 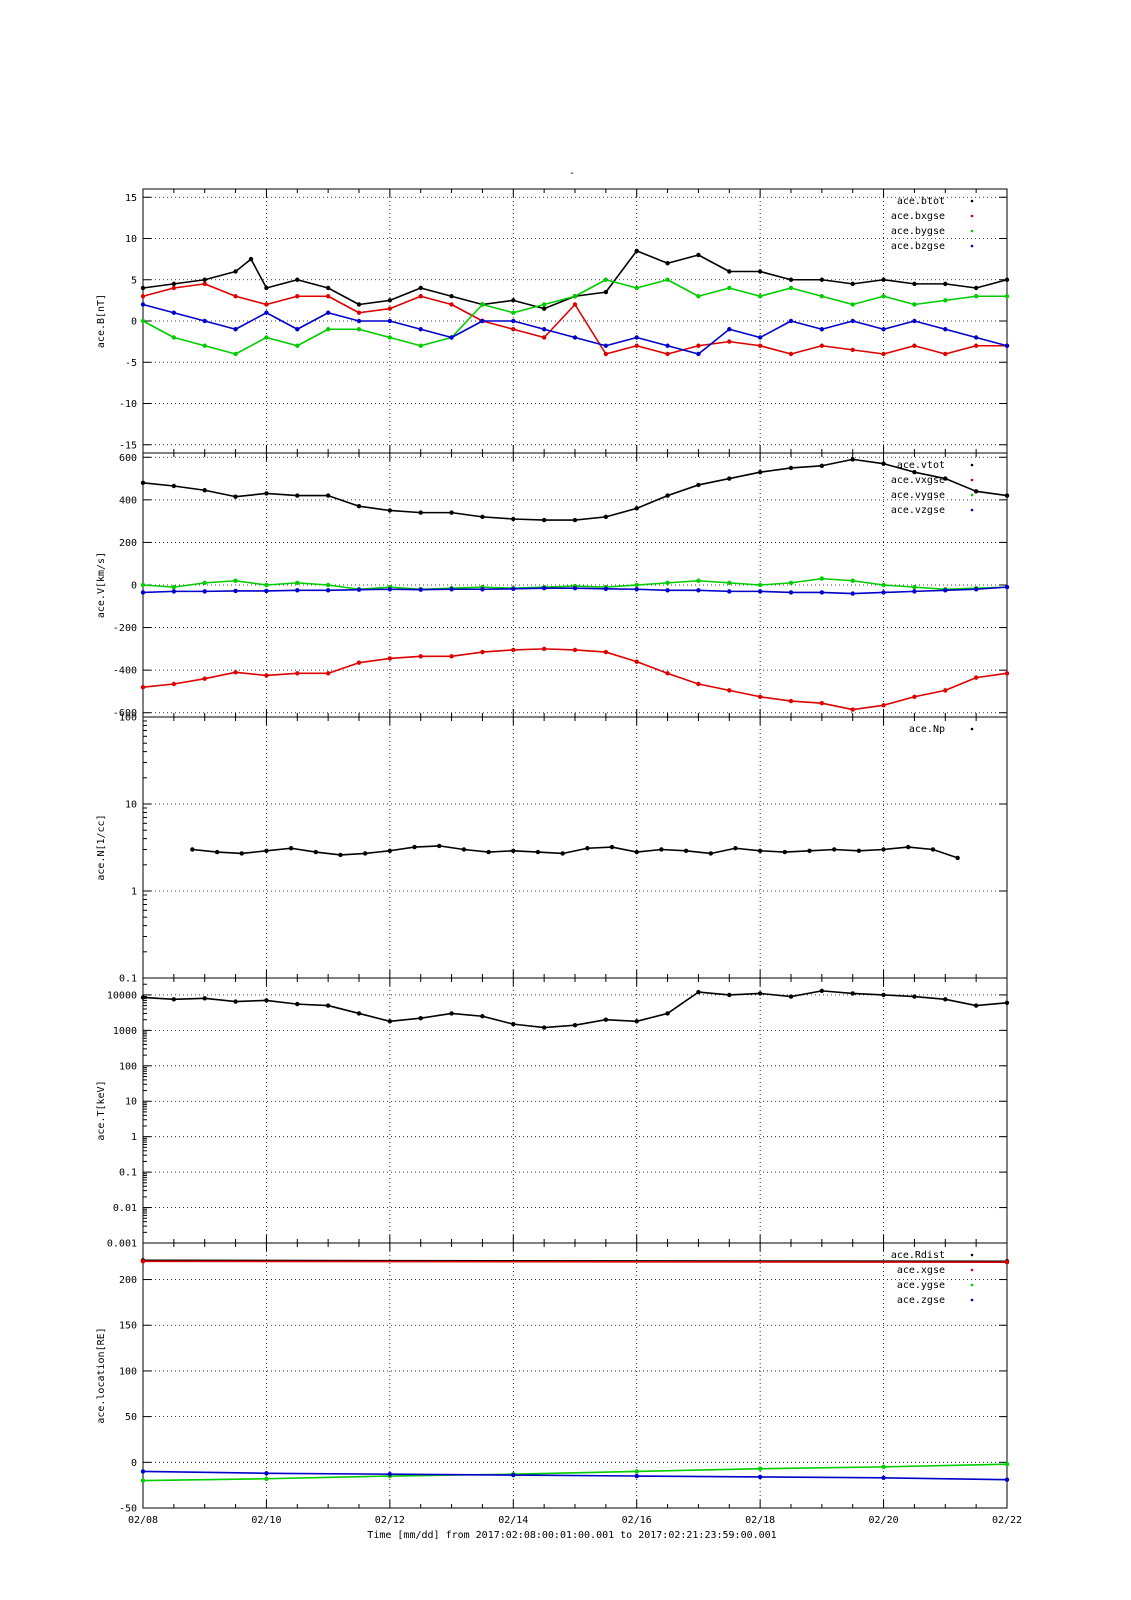 What do you see at coordinates (918, 495) in the screenshot?
I see `legend-entry-label: ace.vygse` at bounding box center [918, 495].